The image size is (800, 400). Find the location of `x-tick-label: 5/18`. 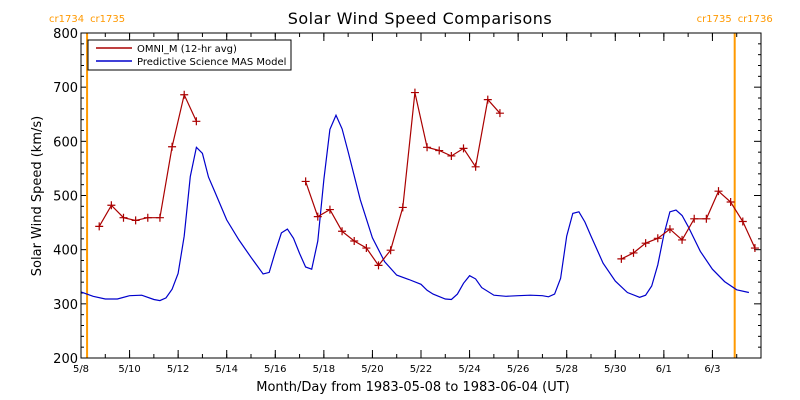

x-tick-label: 5/18 is located at coordinates (324, 369).